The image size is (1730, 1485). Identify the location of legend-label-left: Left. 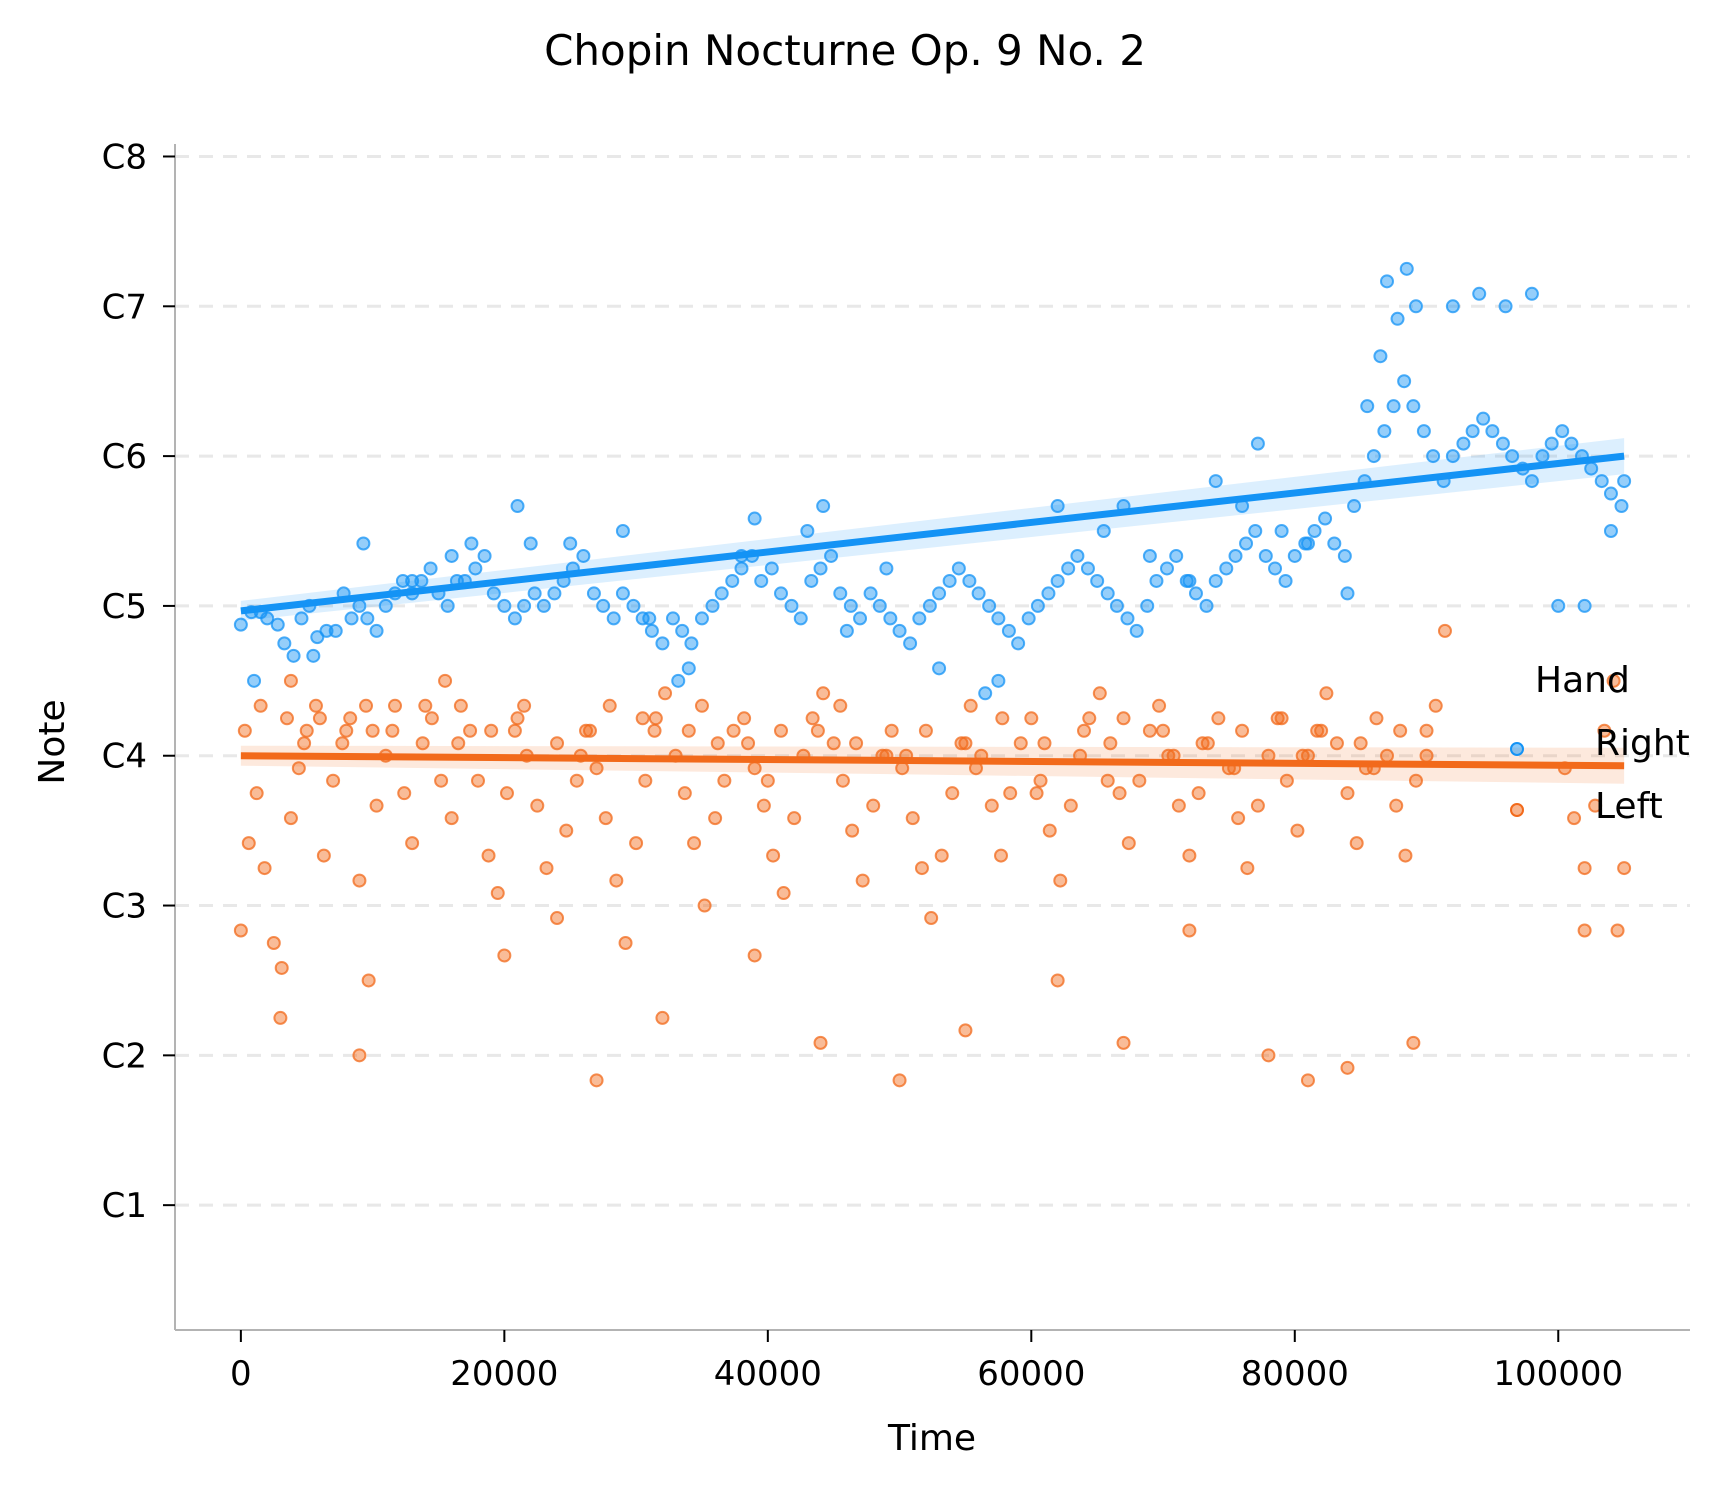
(1629, 806).